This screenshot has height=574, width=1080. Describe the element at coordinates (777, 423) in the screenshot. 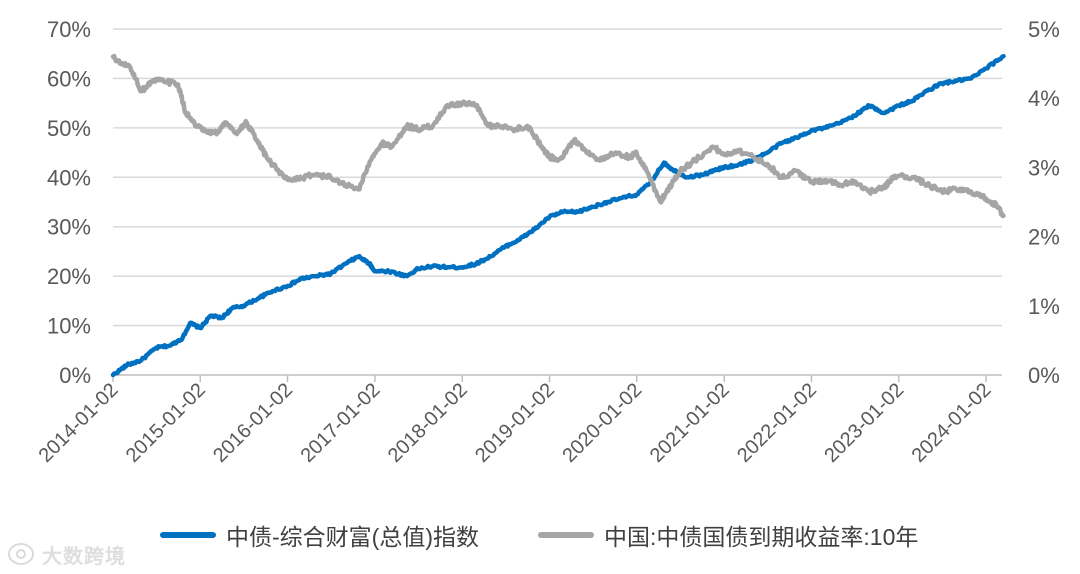

I see `x-tick-label: 2022-01-02` at that location.